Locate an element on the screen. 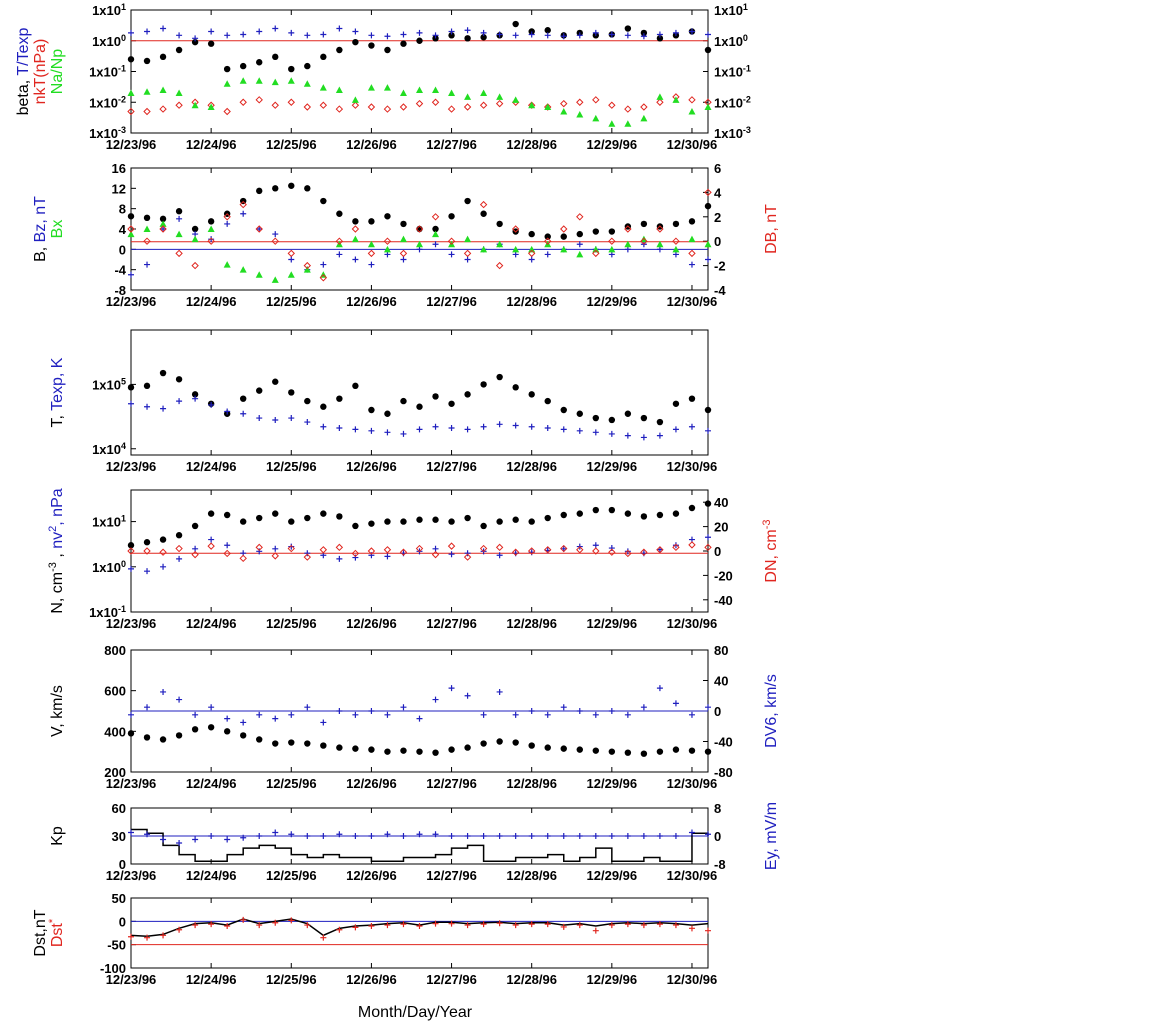  x-tick-label: 12/29/96 is located at coordinates (612, 623).